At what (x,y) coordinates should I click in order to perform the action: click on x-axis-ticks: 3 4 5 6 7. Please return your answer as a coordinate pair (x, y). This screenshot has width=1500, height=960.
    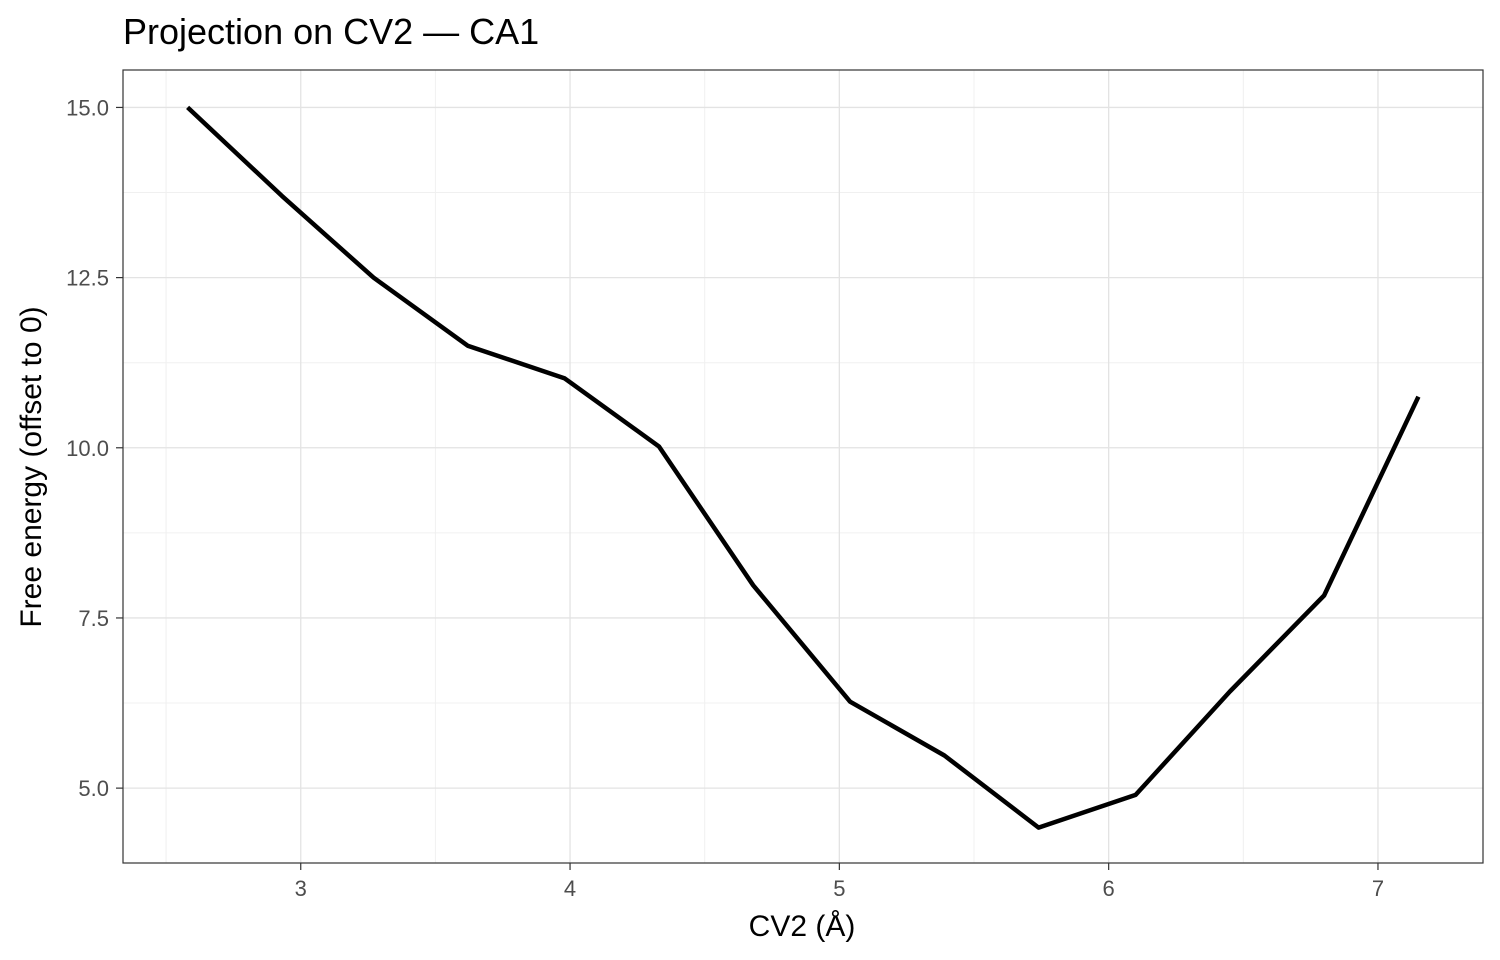
    Looking at the image, I should click on (839, 882).